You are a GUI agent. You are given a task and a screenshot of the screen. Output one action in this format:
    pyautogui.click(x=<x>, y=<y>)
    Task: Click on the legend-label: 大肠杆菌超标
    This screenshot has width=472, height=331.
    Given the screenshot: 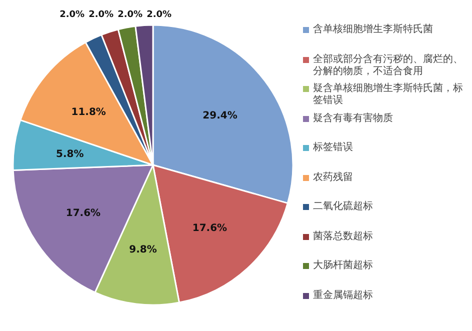 What is the action you would take?
    pyautogui.click(x=343, y=266)
    